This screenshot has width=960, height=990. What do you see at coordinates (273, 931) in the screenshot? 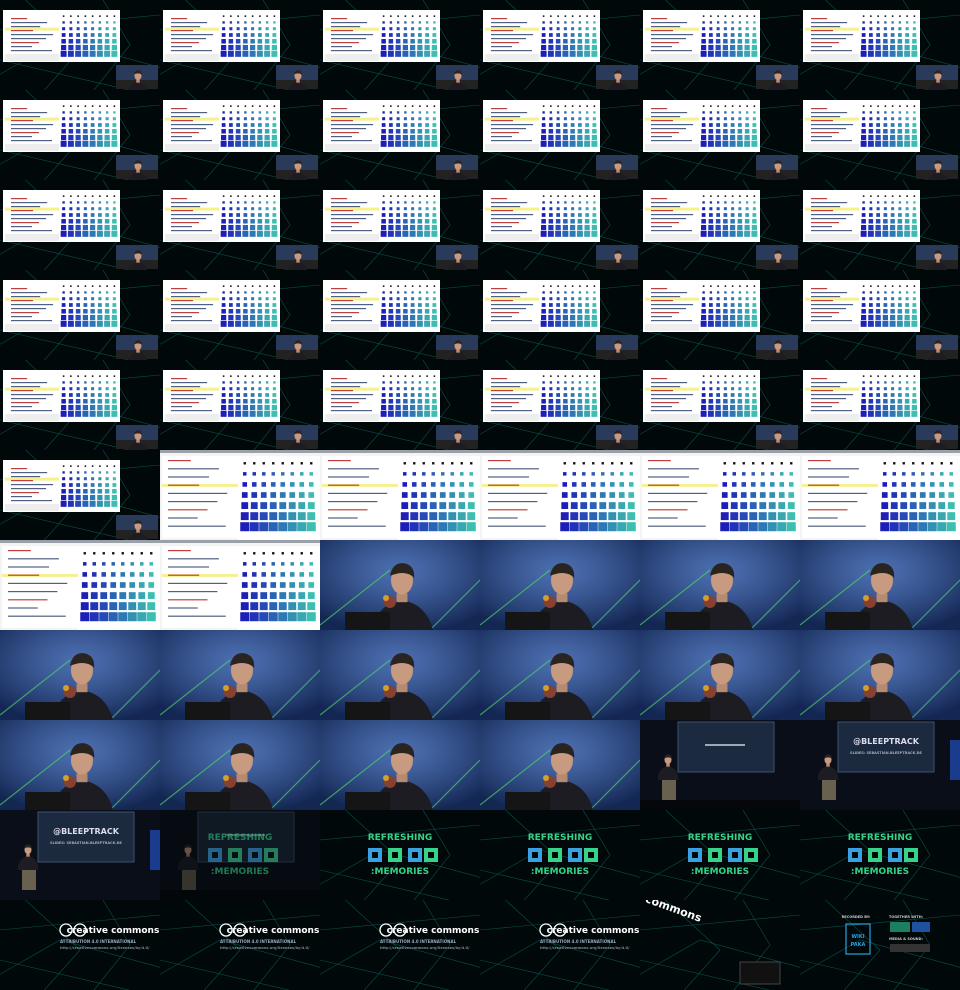
I see `cc-wordmark: creative commons` at bounding box center [273, 931].